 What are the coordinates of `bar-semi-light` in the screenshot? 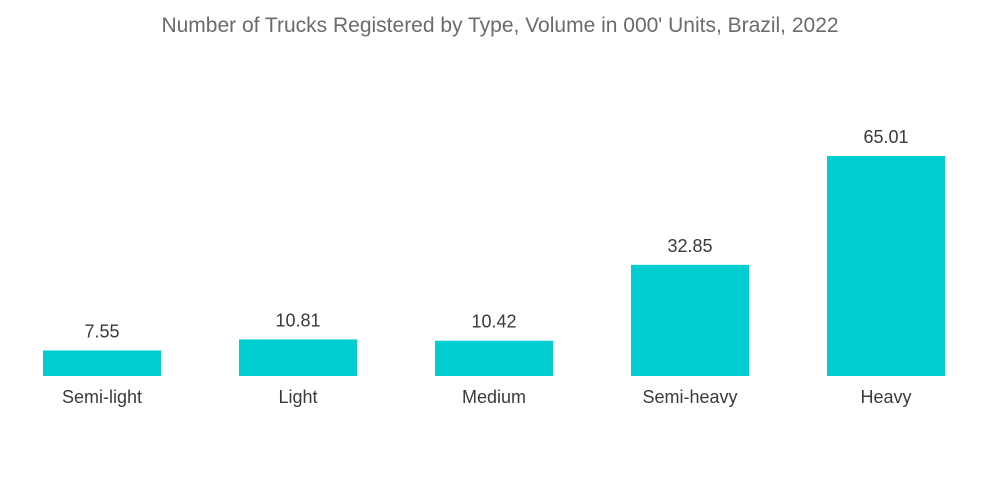 It's located at (102, 363).